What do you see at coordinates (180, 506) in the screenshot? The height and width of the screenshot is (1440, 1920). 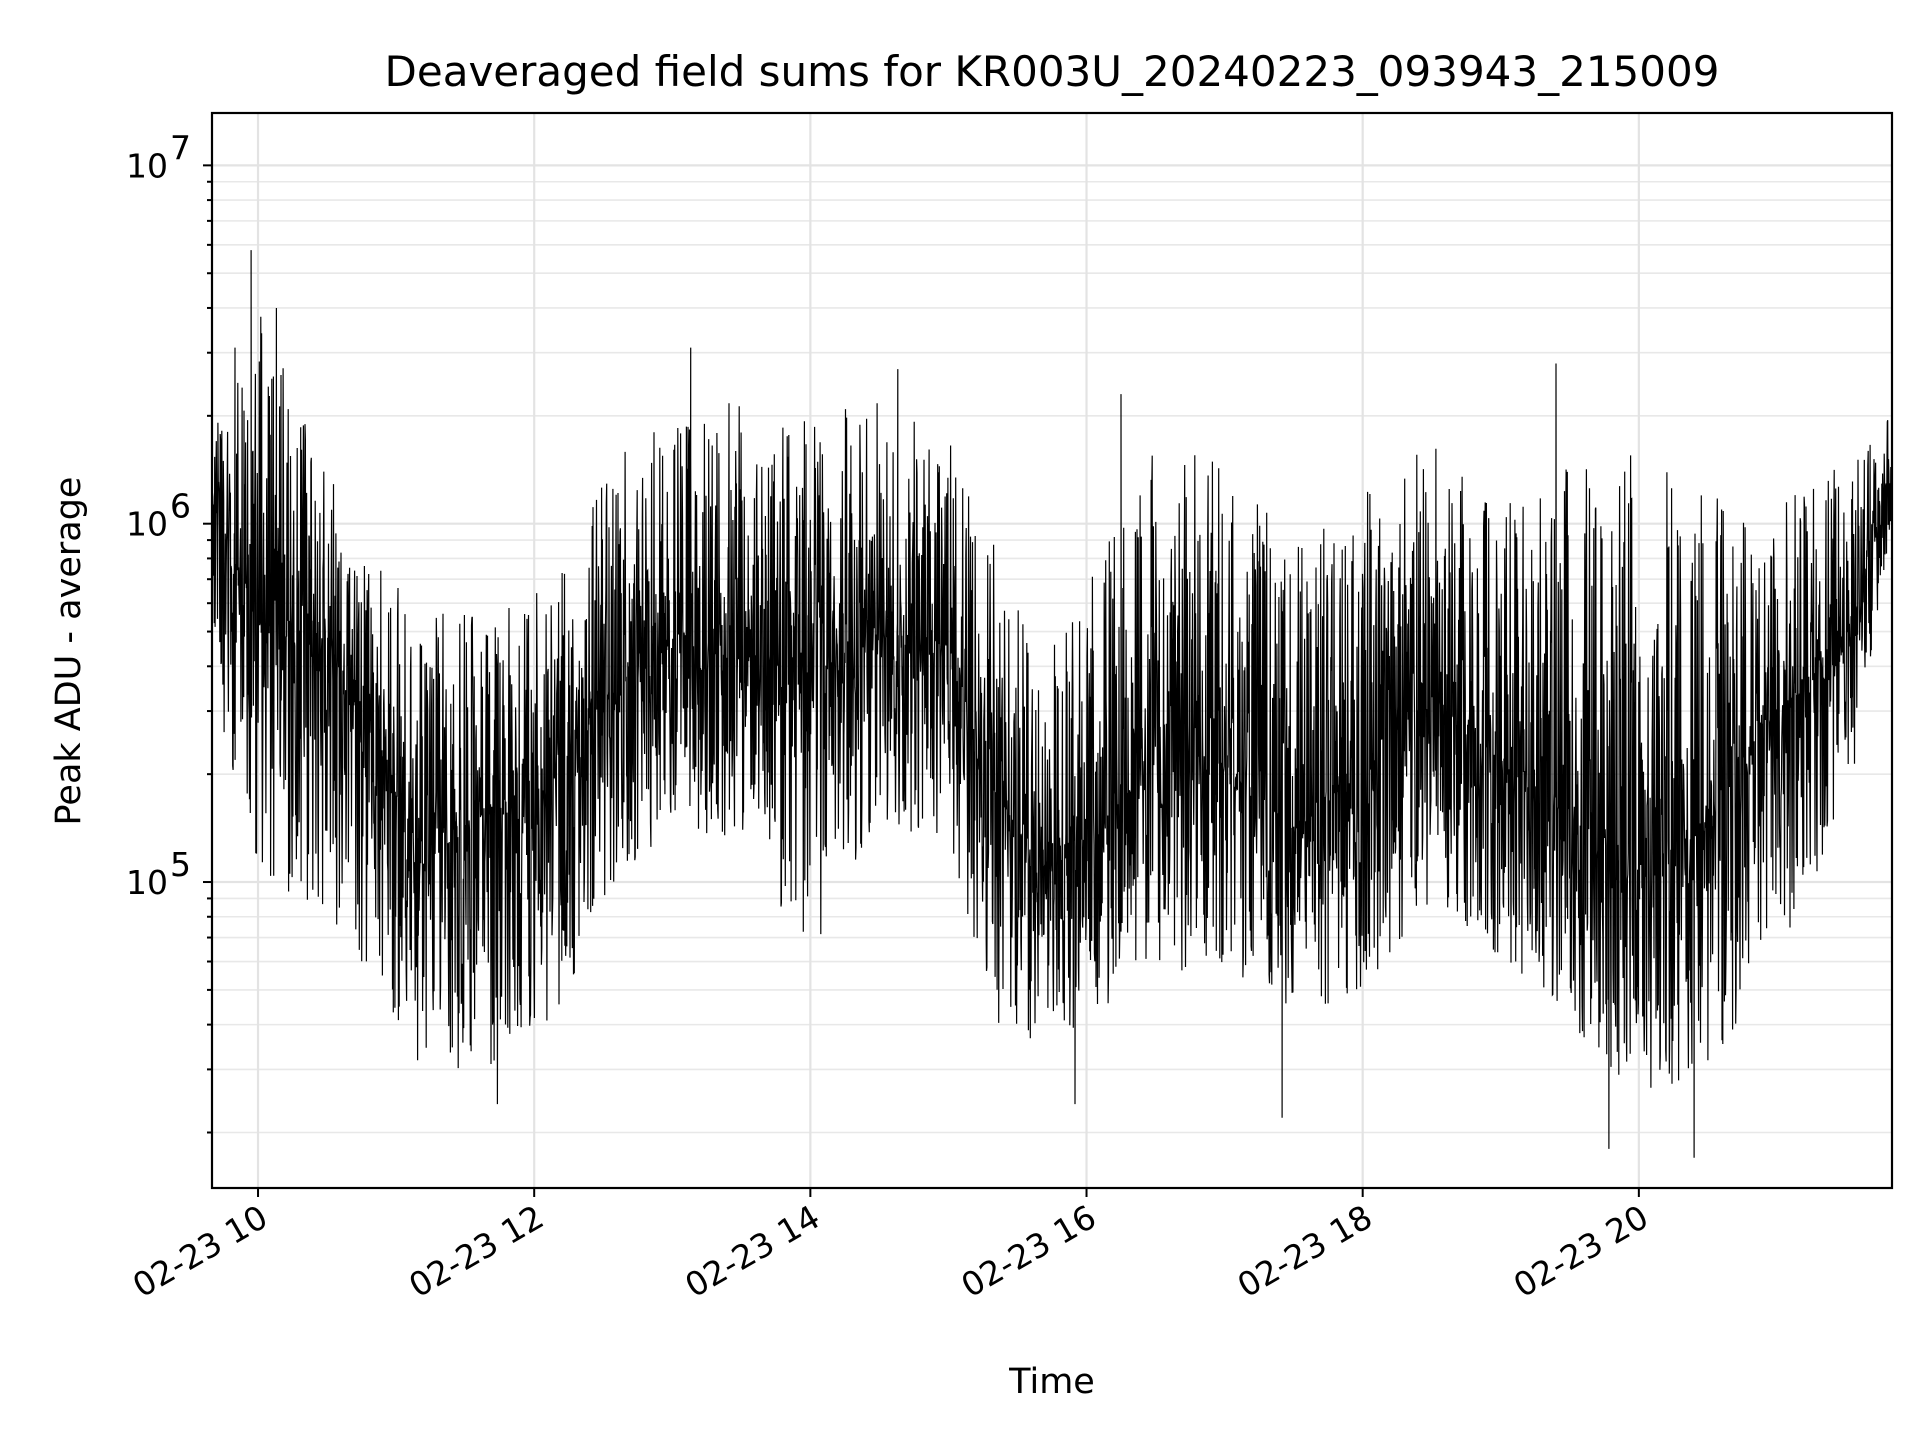 I see `y-tick-exponent: 6` at bounding box center [180, 506].